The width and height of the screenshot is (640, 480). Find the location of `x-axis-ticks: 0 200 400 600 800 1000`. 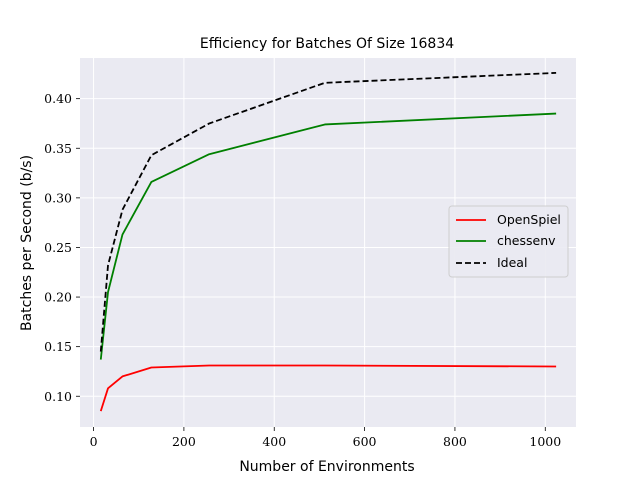

x-axis-ticks: 0 200 400 600 800 1000 is located at coordinates (325, 438).